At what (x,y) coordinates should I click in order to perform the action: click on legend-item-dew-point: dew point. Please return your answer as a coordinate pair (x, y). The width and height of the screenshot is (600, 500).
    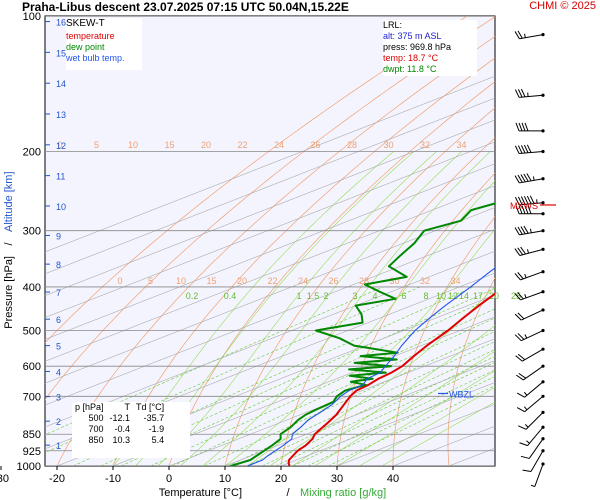
    Looking at the image, I should click on (85, 47).